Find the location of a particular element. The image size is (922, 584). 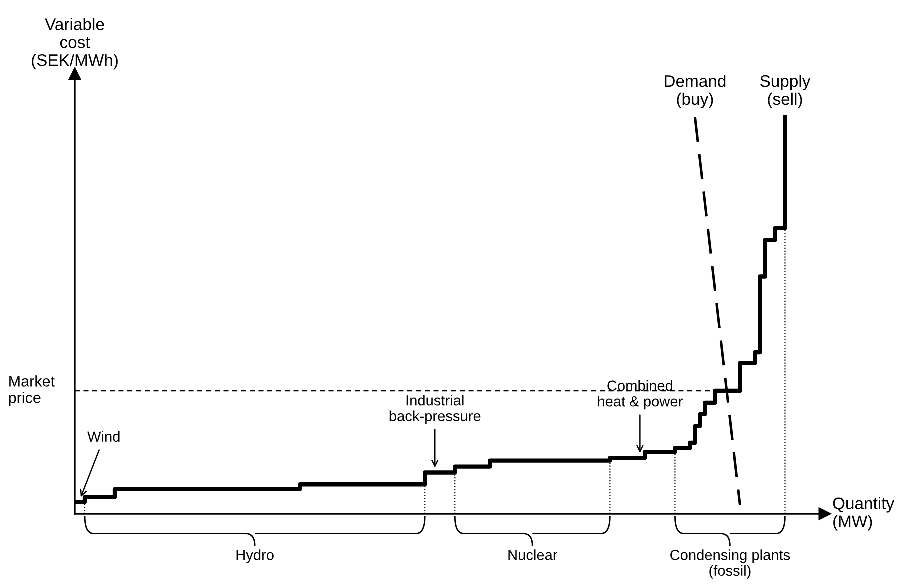

text: Hydro is located at coordinates (255, 557).